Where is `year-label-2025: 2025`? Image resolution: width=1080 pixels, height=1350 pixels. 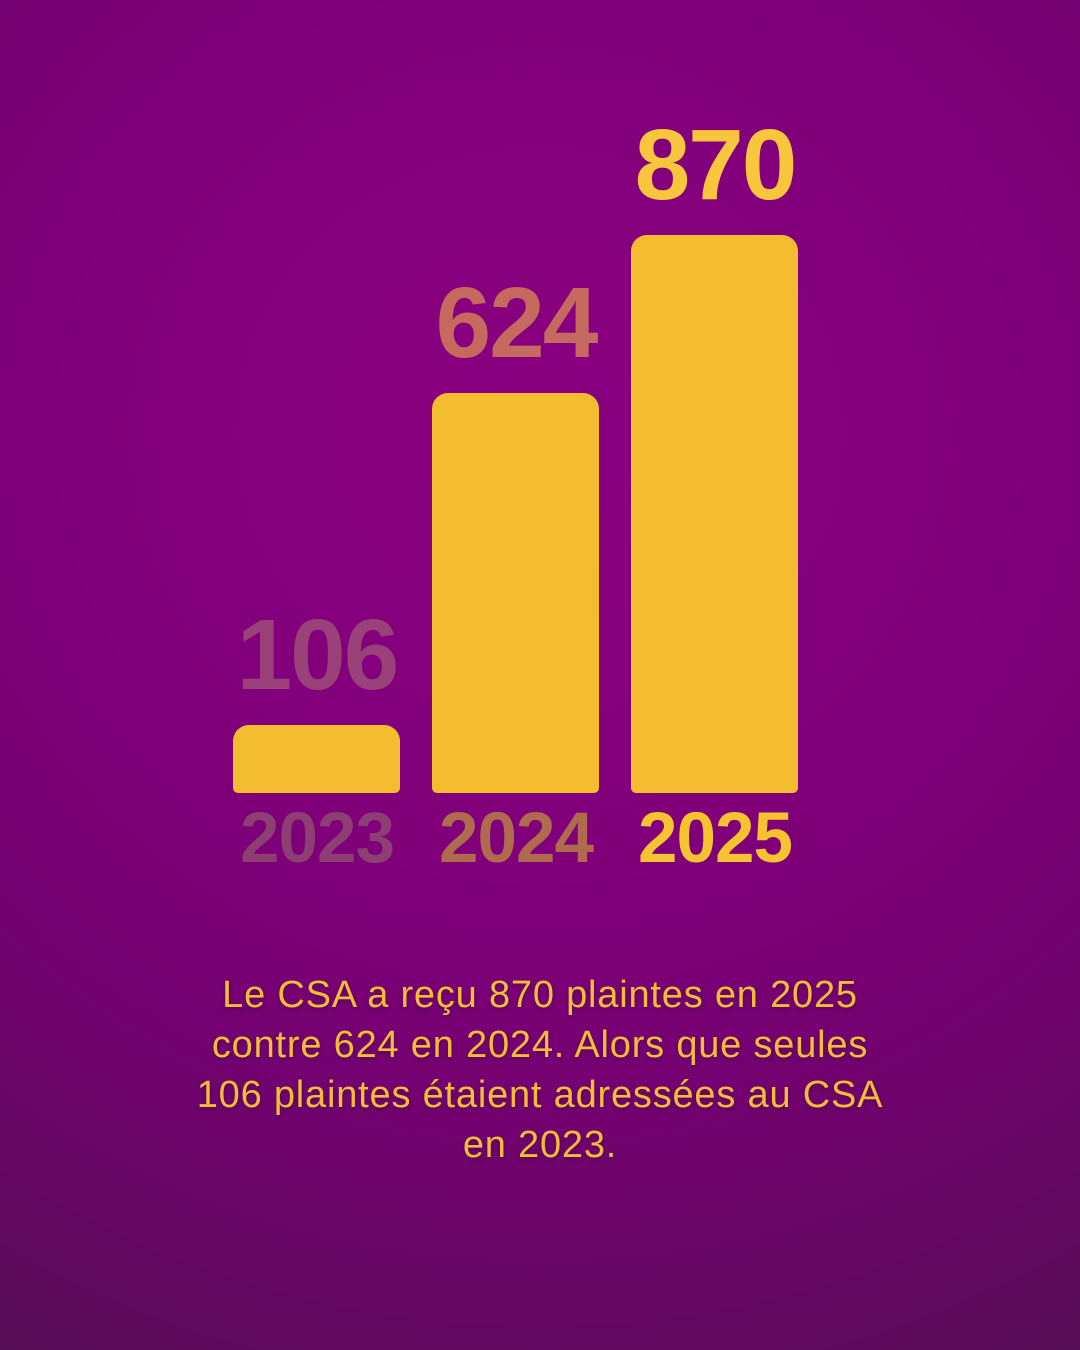
year-label-2025: 2025 is located at coordinates (715, 838).